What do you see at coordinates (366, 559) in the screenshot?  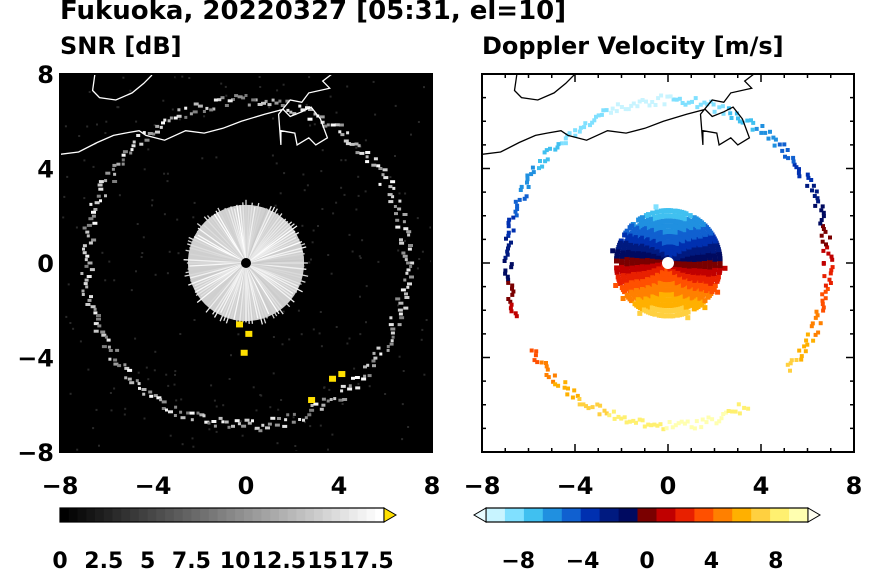 I see `colorbar-tick-label: 17.5` at bounding box center [366, 559].